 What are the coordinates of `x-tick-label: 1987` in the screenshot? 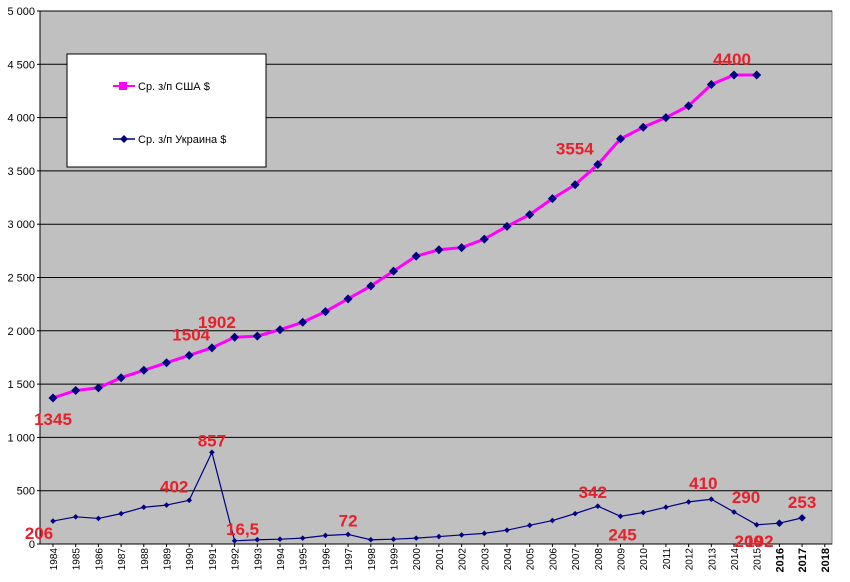 It's located at (122, 559).